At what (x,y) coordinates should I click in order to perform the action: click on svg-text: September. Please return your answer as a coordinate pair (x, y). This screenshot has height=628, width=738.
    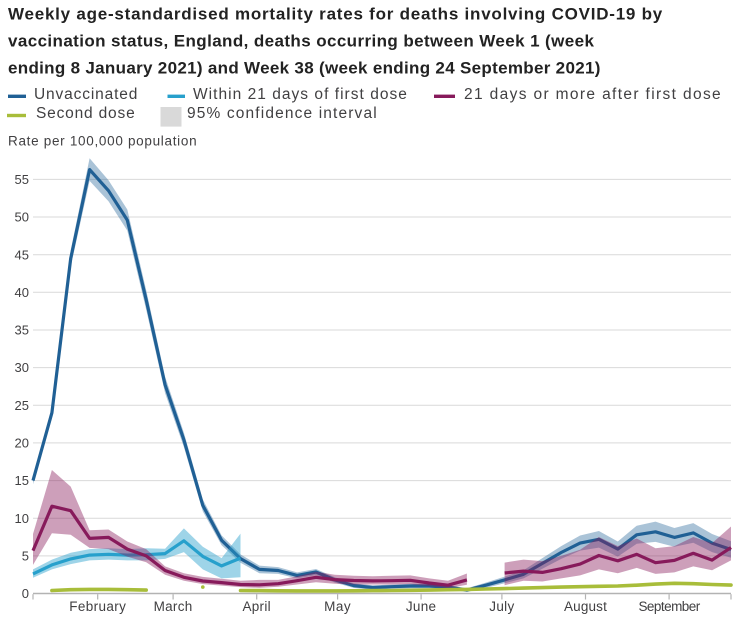
    Looking at the image, I should click on (669, 606).